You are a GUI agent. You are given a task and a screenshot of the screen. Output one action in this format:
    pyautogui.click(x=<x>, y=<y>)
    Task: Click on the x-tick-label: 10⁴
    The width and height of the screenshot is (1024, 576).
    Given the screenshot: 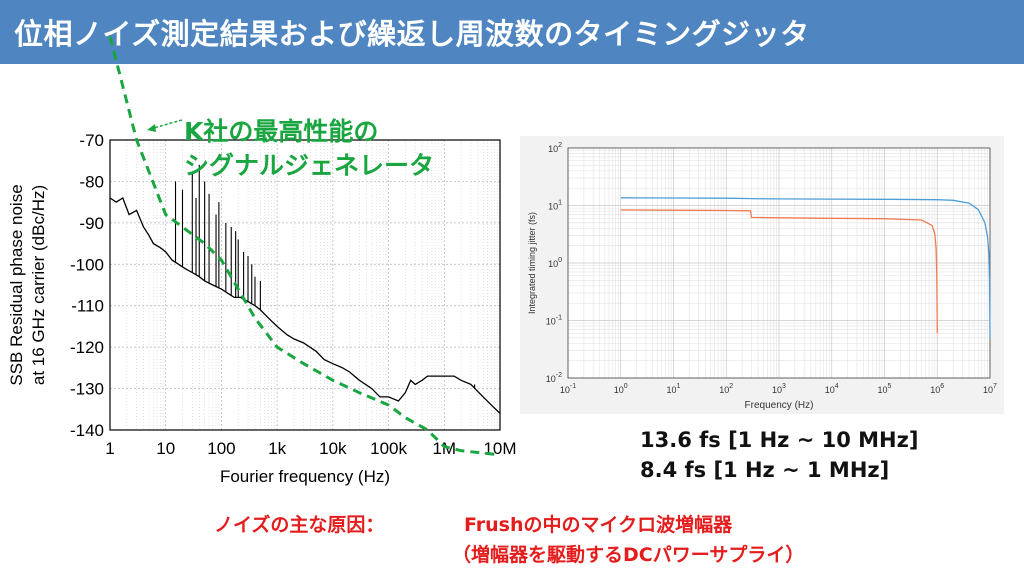 What is the action you would take?
    pyautogui.click(x=832, y=389)
    